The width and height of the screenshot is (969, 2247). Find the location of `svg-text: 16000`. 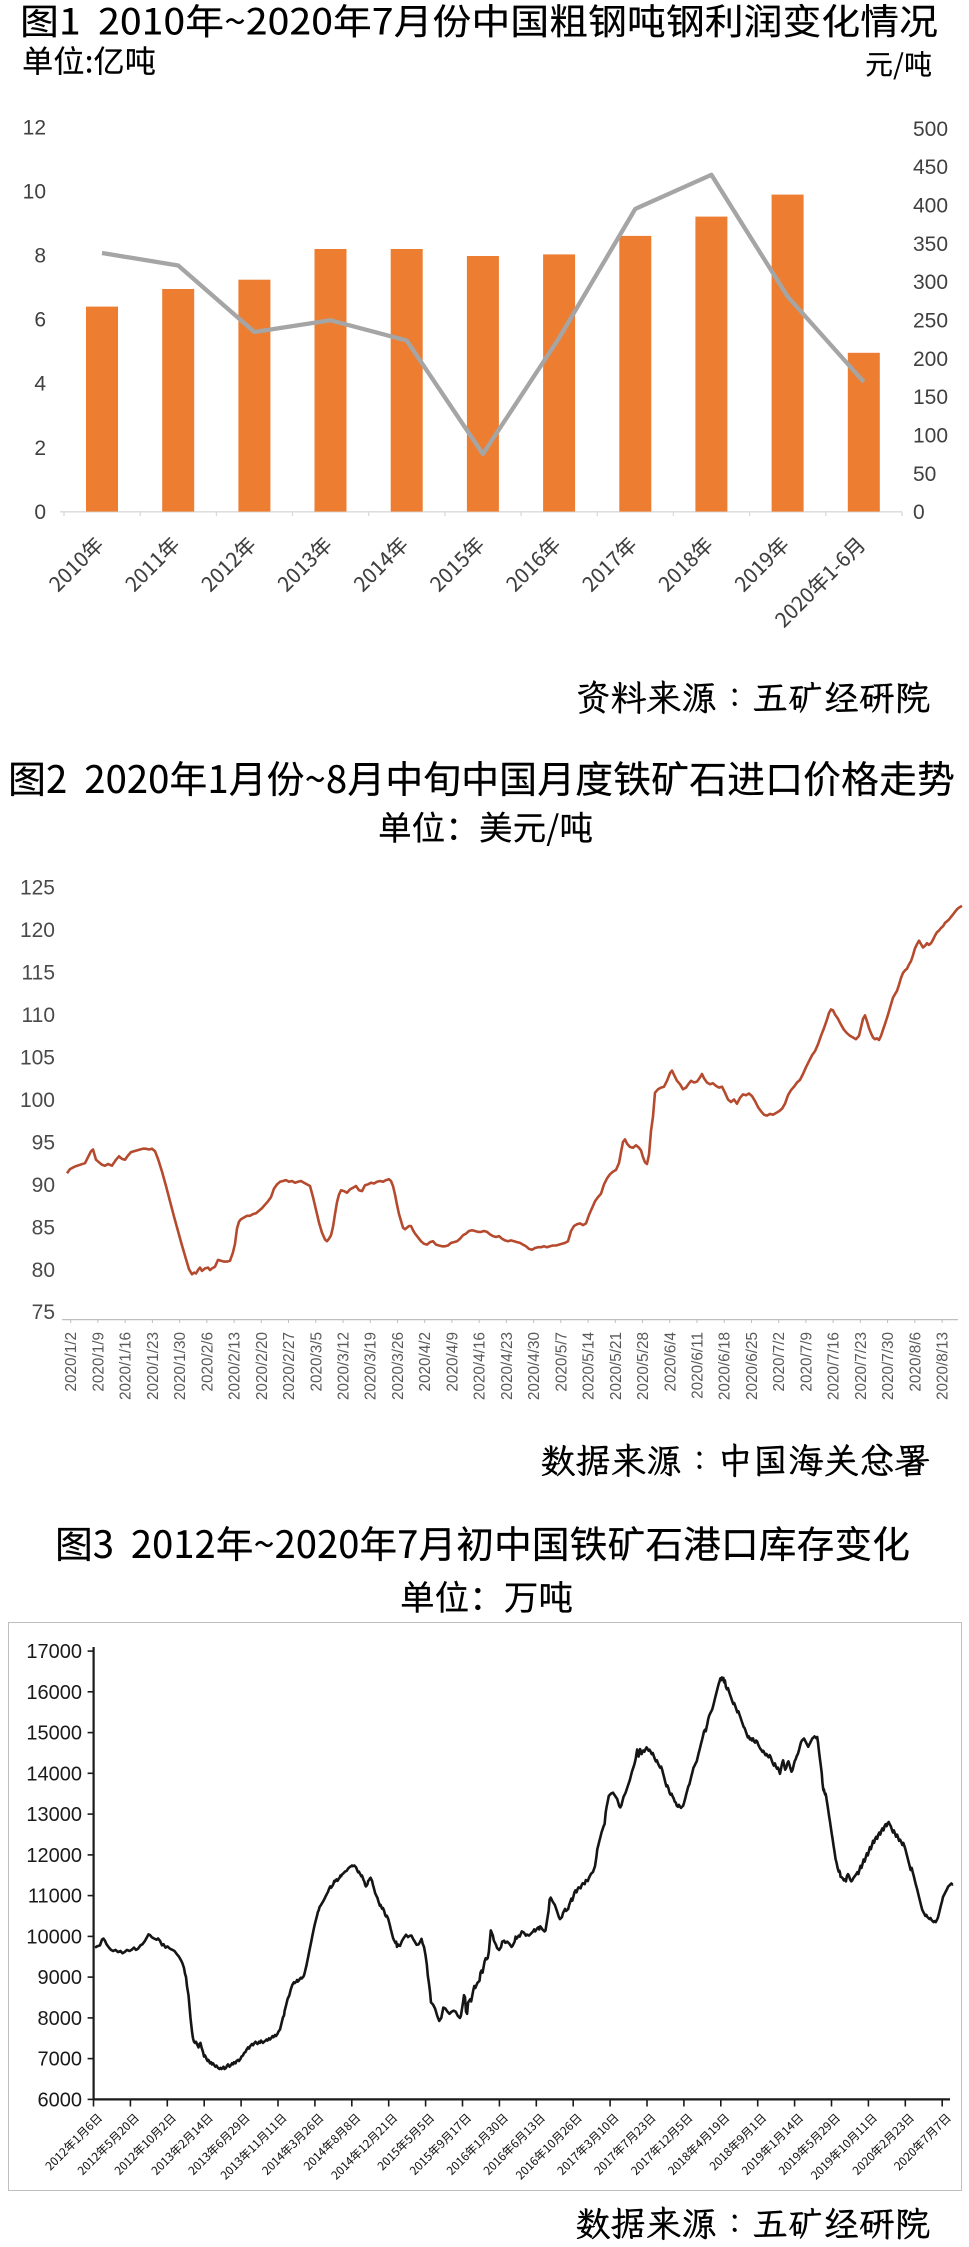

svg-text: 16000 is located at coordinates (54, 1693).